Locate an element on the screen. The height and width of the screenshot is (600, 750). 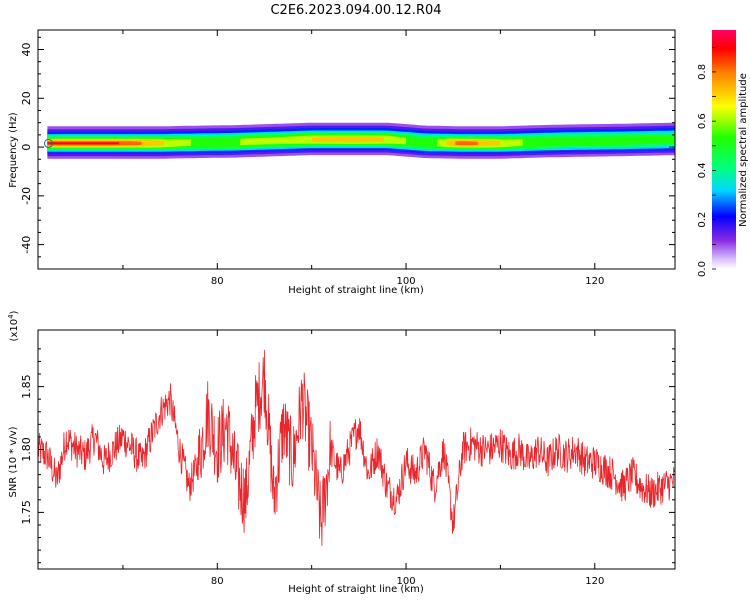
y-tick-label: -20 is located at coordinates (26, 196).